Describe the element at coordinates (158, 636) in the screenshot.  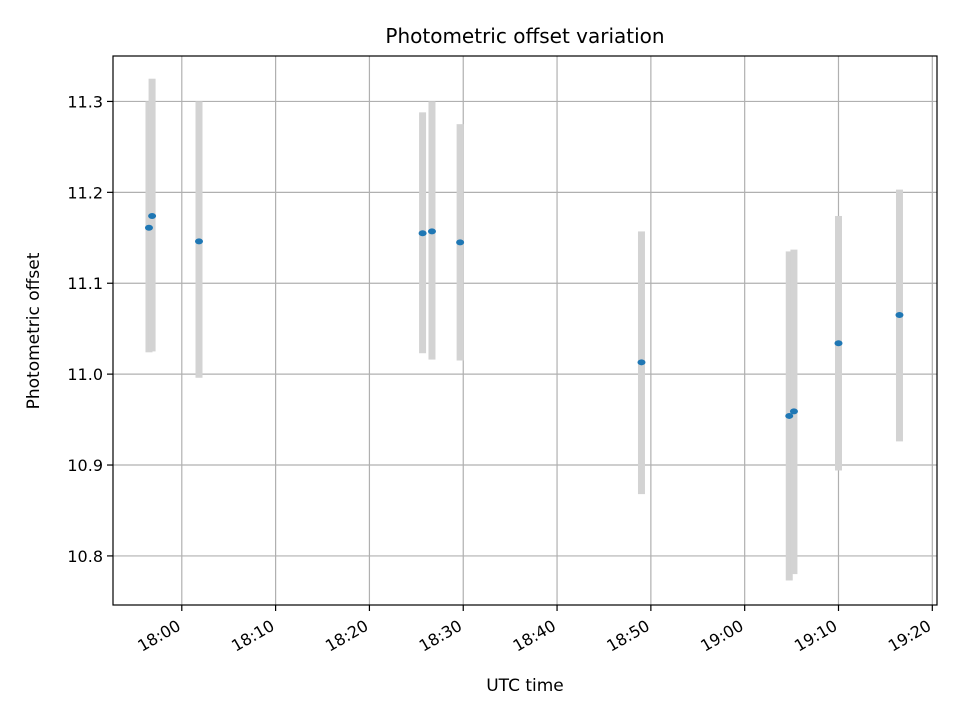
I see `x-tick-label: 18:00` at that location.